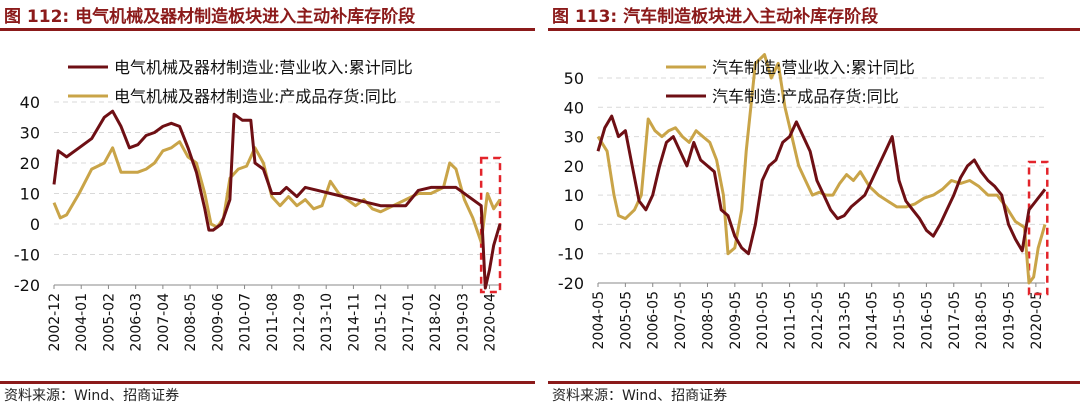  I want to click on left-y-tick-label-3: 10, so click(30, 194).